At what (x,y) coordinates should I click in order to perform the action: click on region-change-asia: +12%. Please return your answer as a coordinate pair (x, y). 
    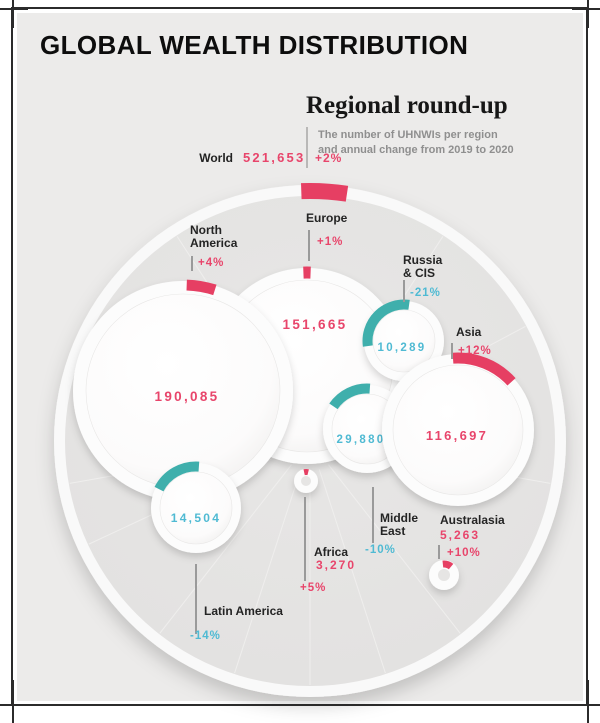
    Looking at the image, I should click on (475, 351).